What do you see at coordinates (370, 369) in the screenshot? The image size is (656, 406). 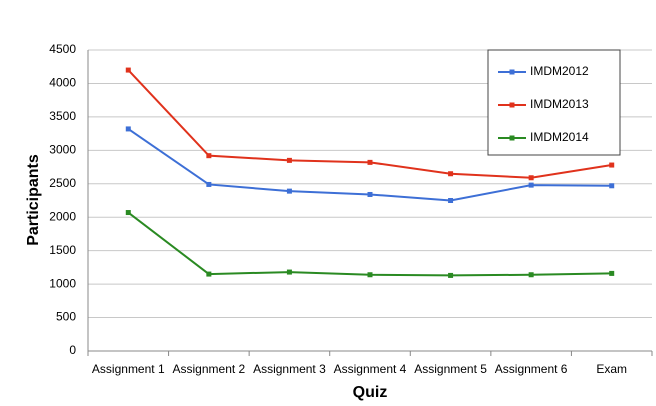 I see `x-tick-label: Assignment 4` at bounding box center [370, 369].